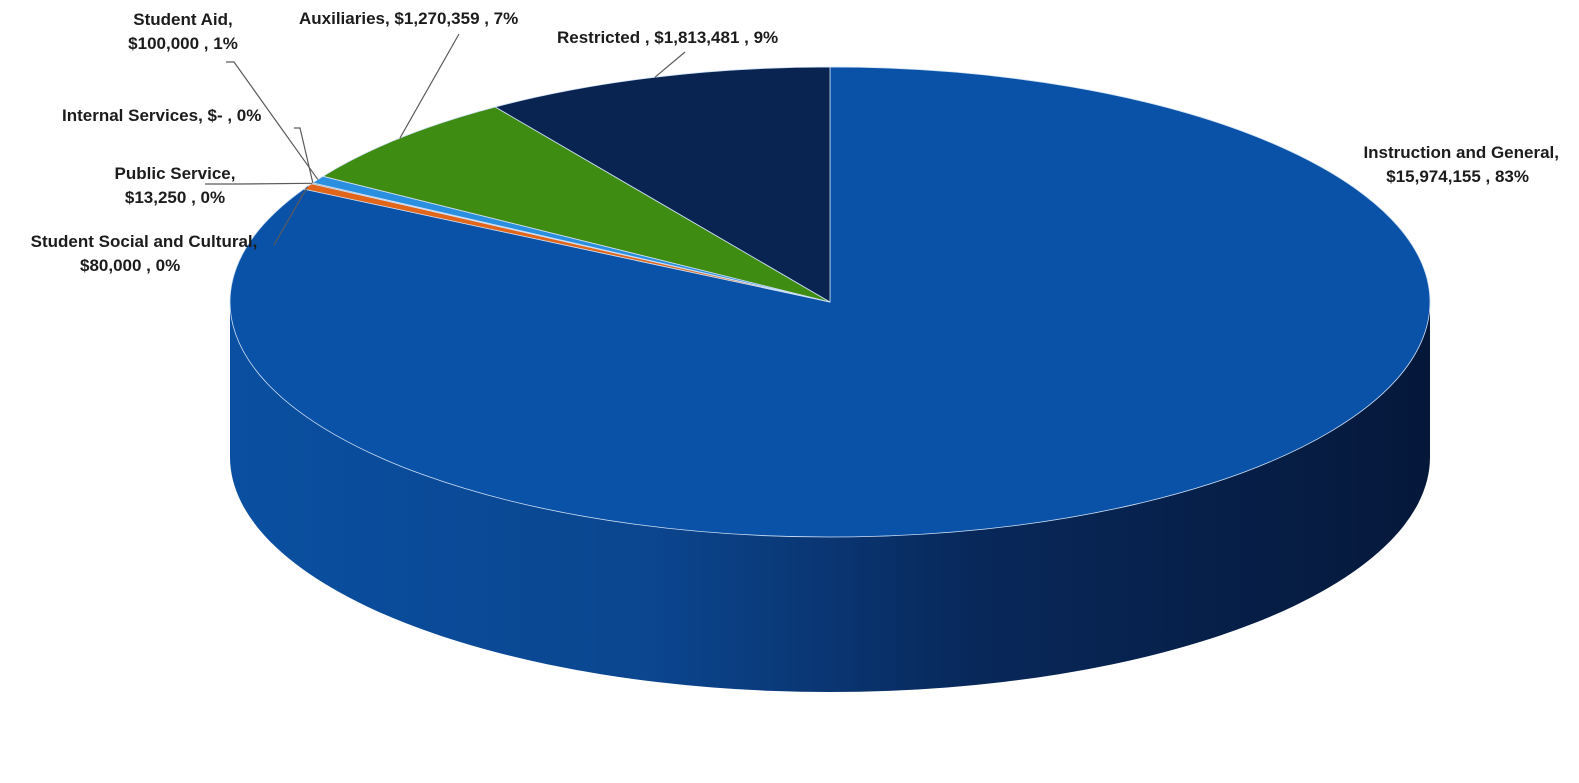 The width and height of the screenshot is (1579, 783). I want to click on label-restricted: Restricted , $1,813,481 , 9%, so click(668, 37).